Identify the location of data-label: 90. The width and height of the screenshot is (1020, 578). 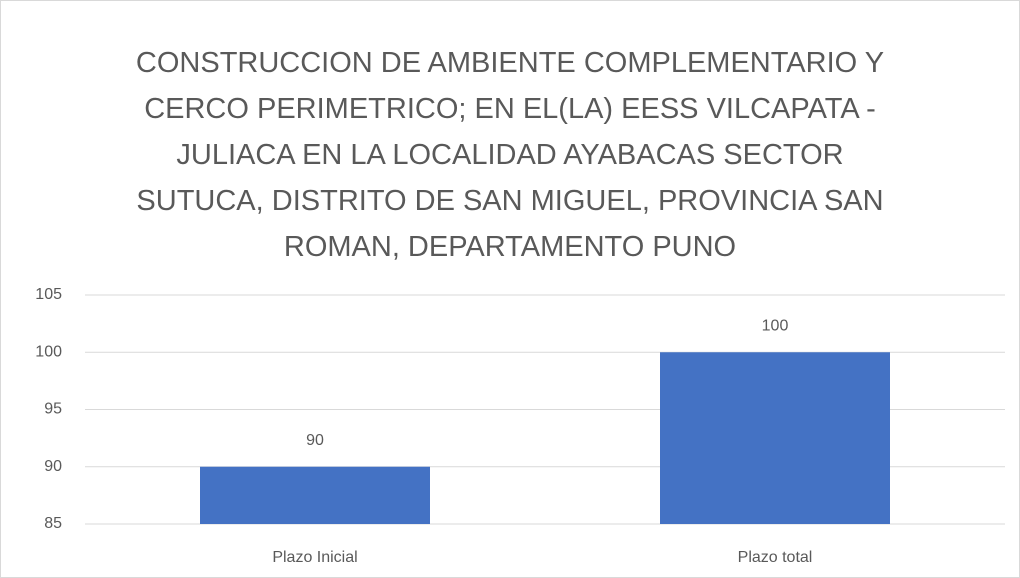
(315, 440).